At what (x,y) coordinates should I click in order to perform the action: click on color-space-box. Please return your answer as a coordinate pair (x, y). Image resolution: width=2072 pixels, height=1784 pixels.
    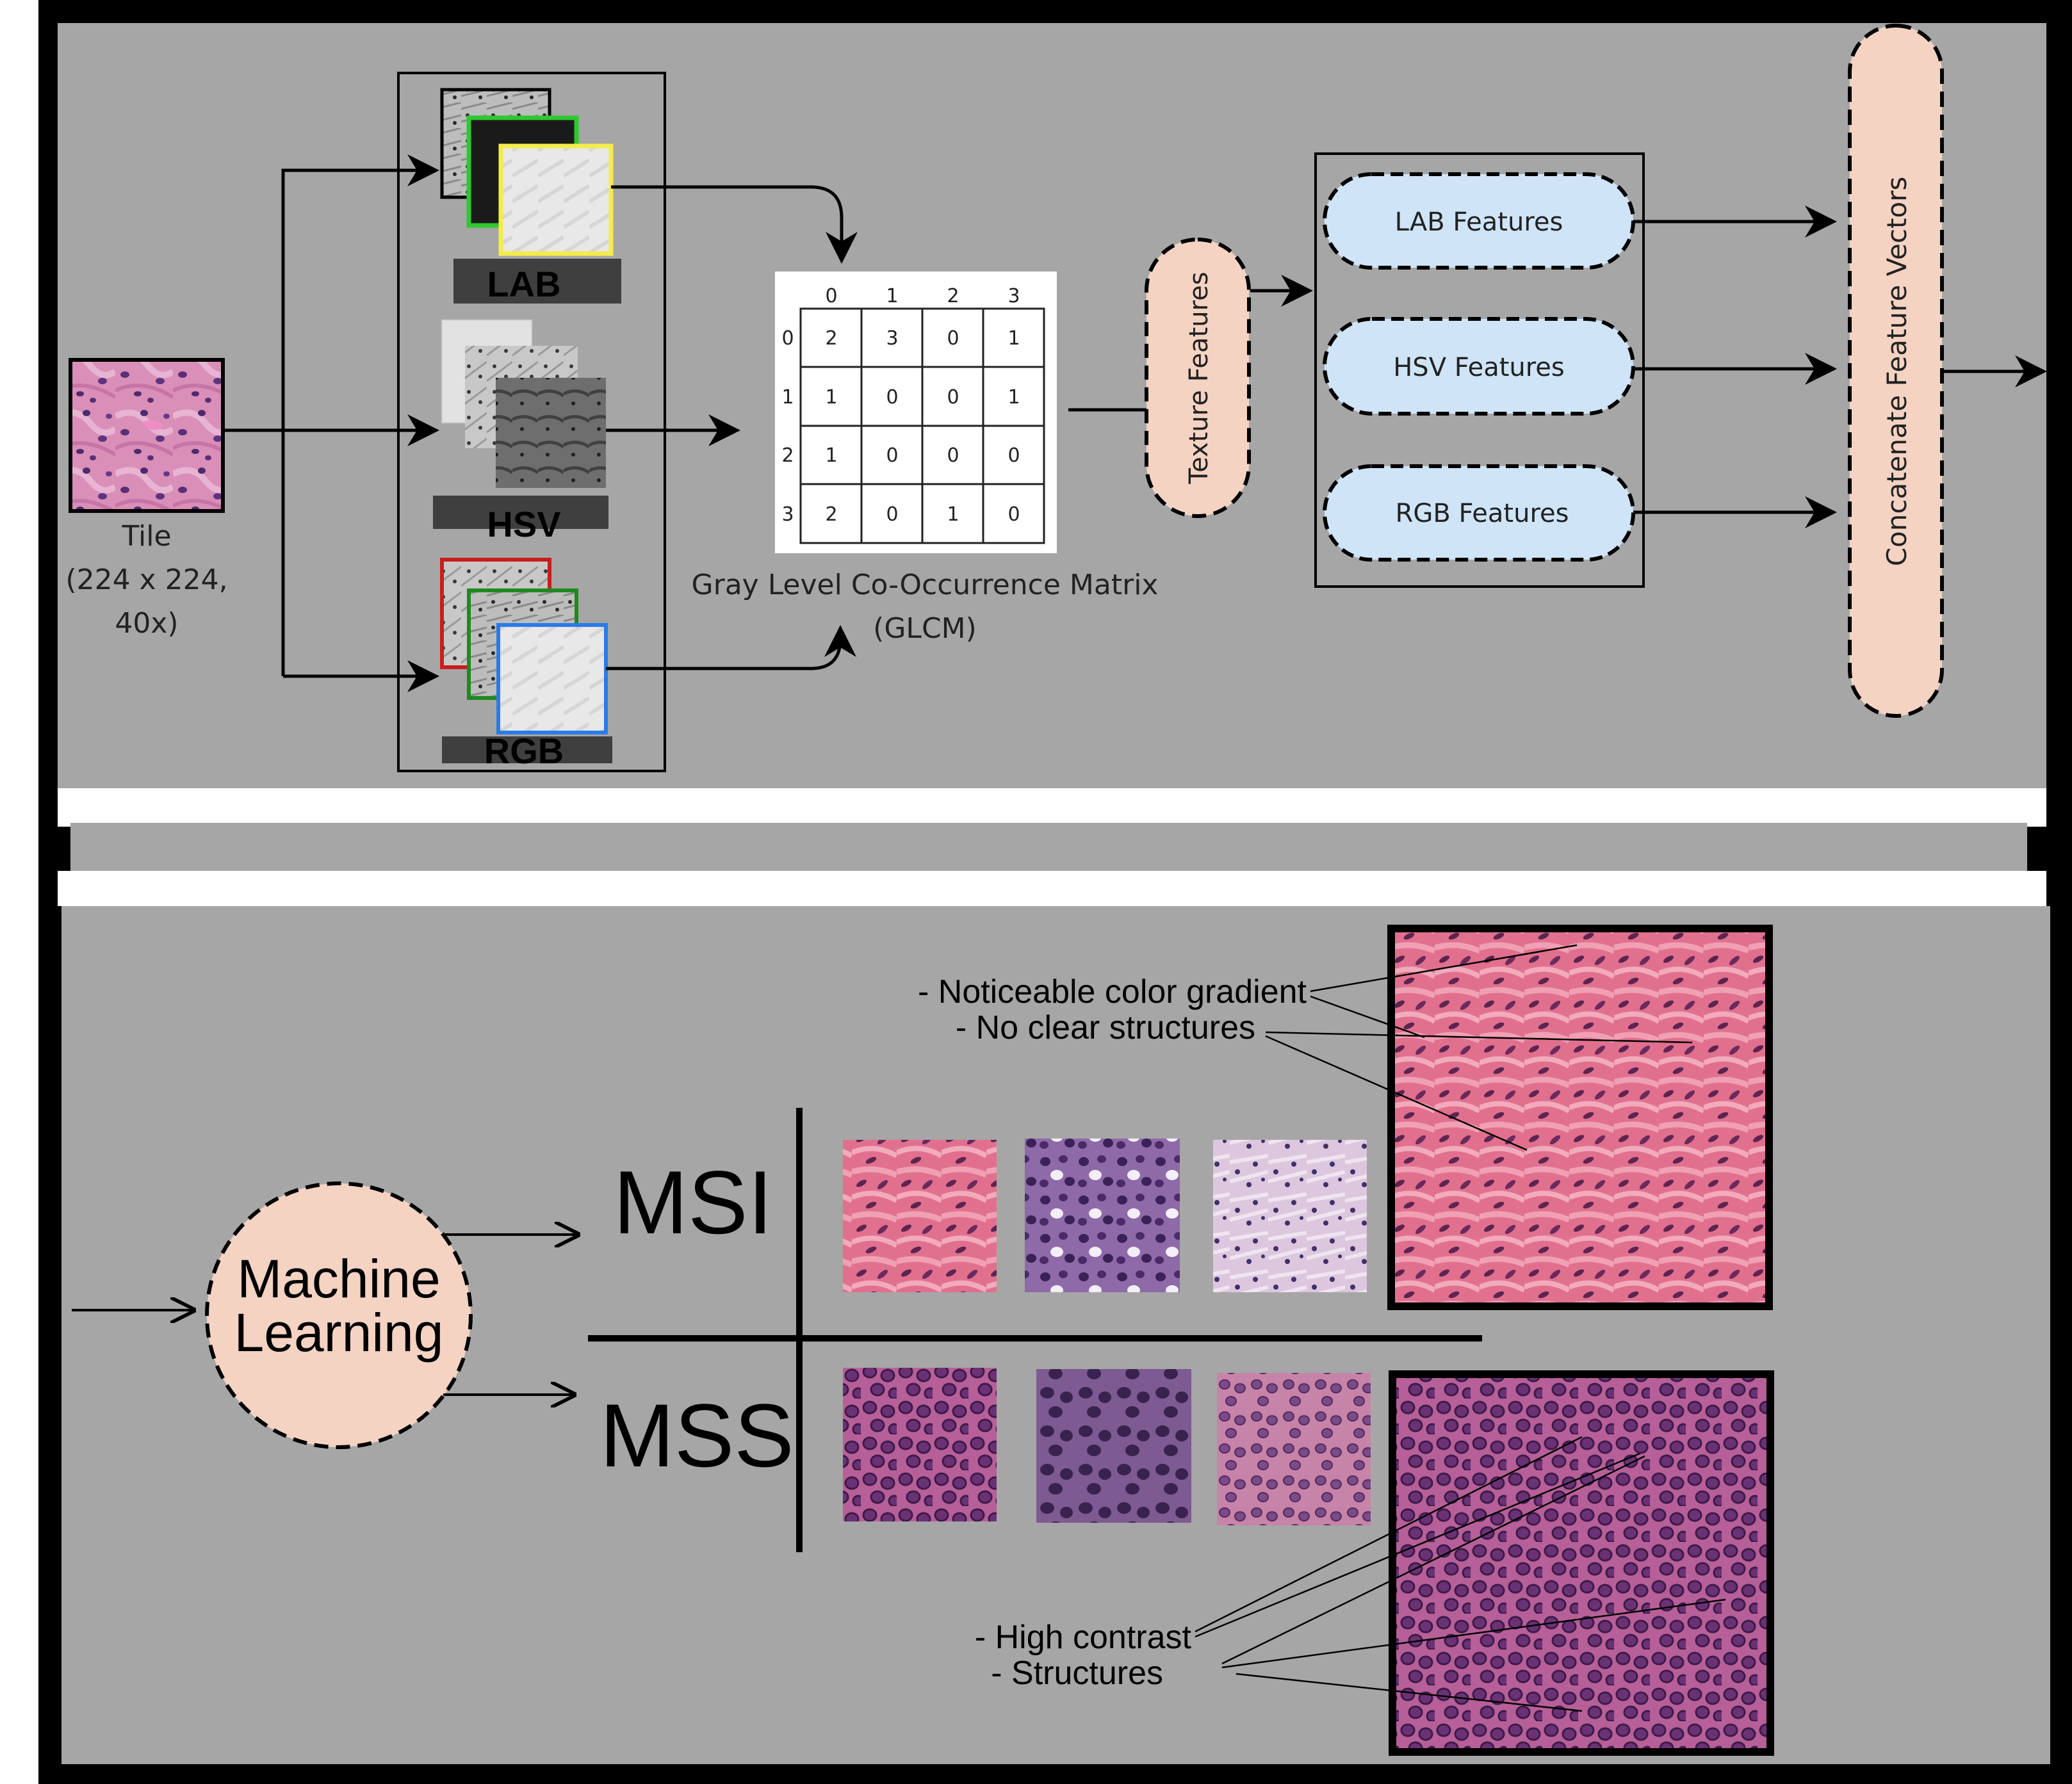
    Looking at the image, I should click on (531, 422).